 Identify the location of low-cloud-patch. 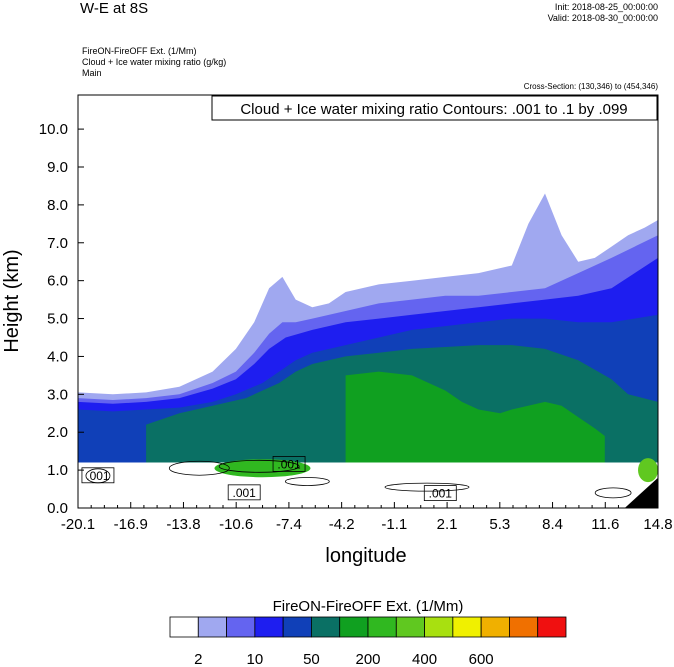
(262, 468).